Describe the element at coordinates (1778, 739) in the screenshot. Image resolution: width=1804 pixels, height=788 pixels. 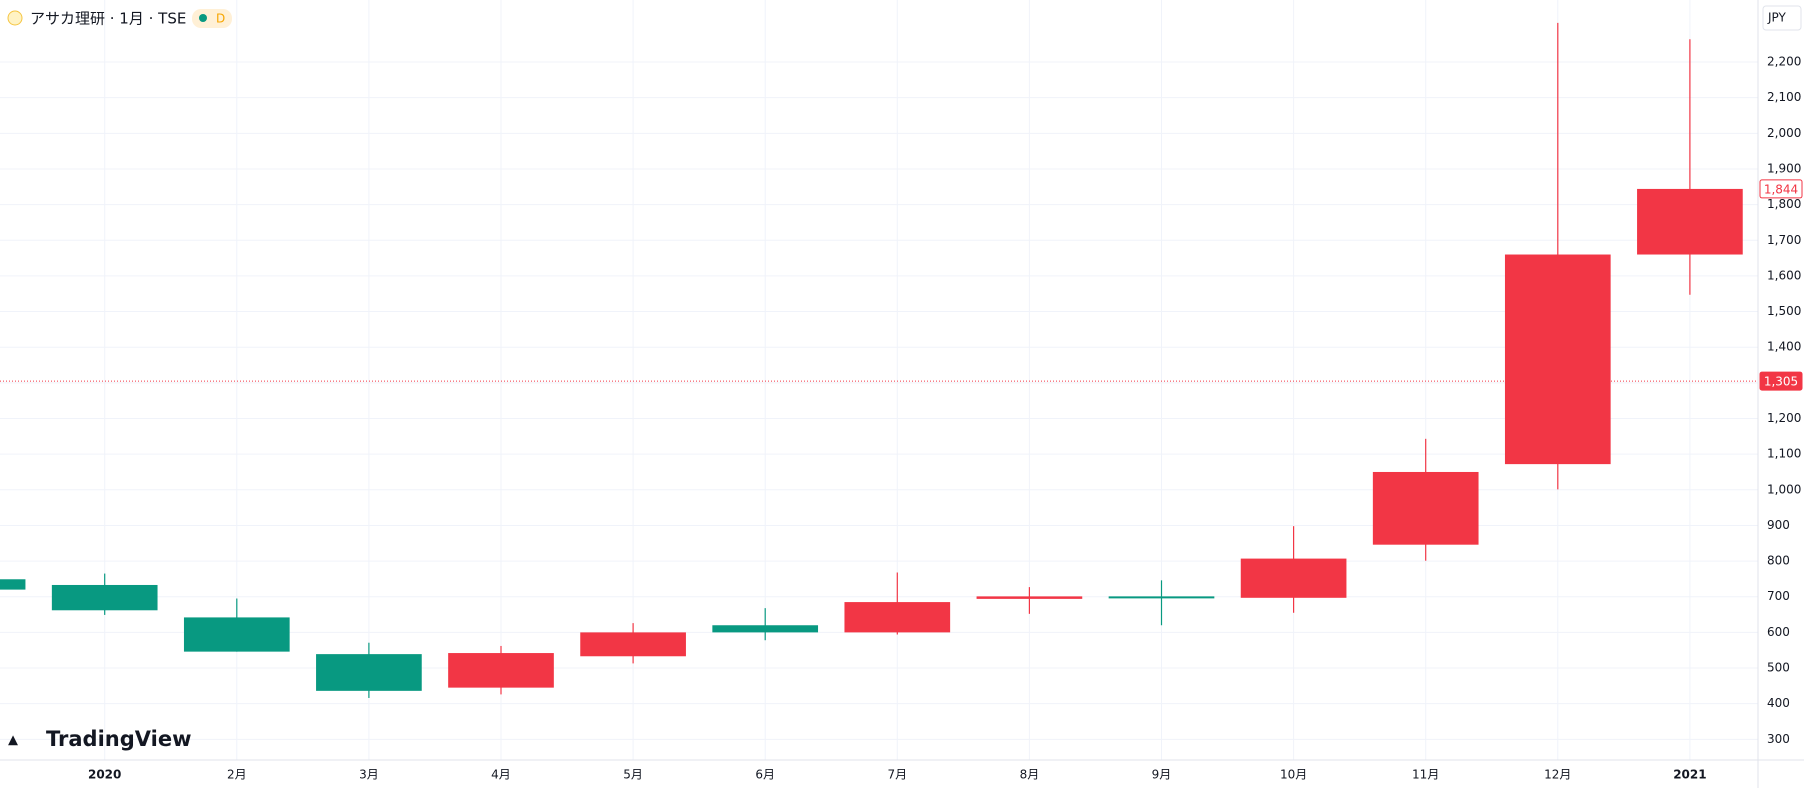
I see `y-tick-label: 300` at that location.